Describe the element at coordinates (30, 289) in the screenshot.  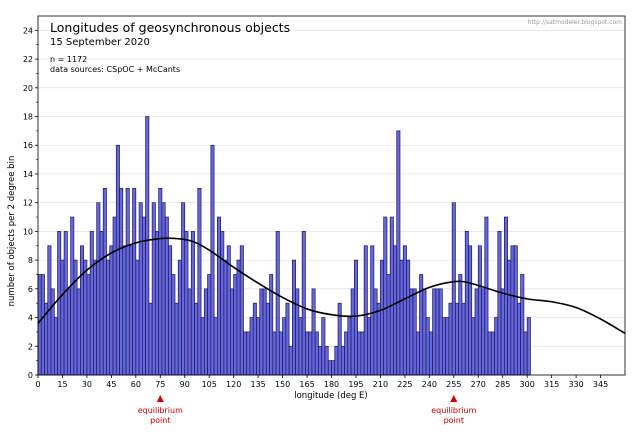
I see `y-tick-label: 6` at that location.